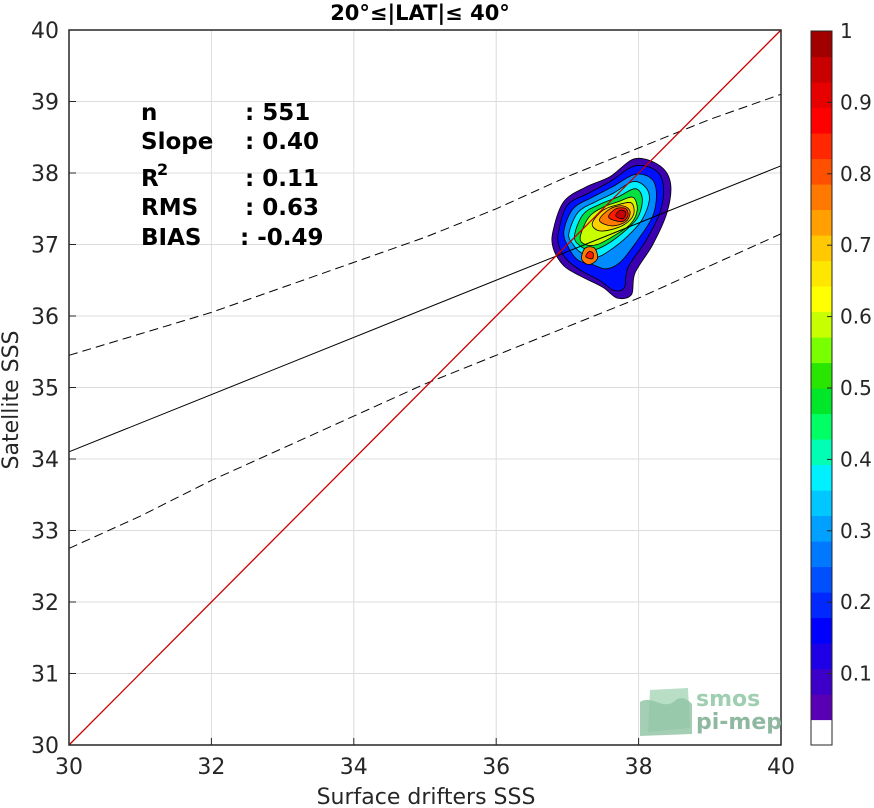  Describe the element at coordinates (728, 699) in the screenshot. I see `logo-text-smos: smos` at that location.